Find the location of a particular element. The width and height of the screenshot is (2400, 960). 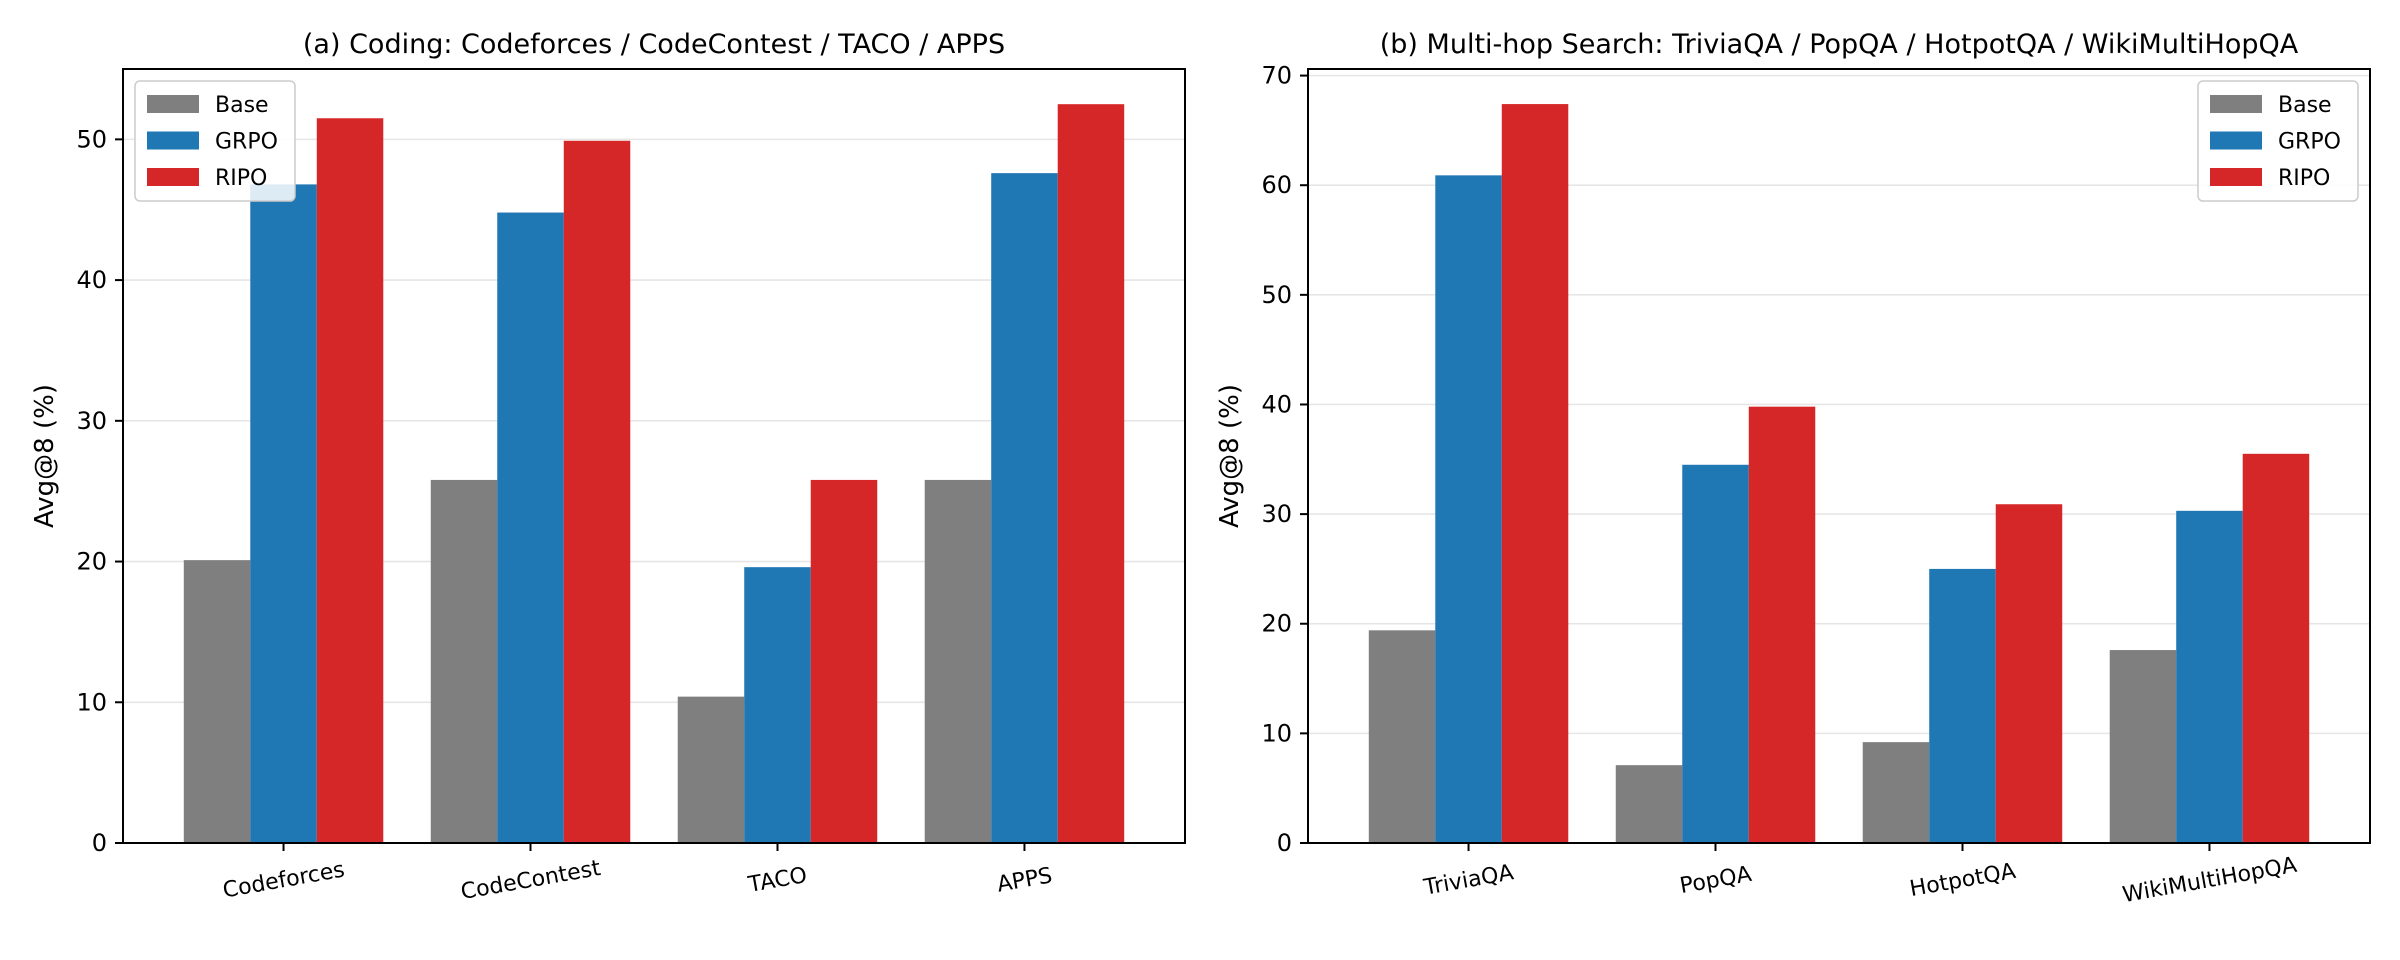

bar-grpo-codeforces is located at coordinates (283, 513).